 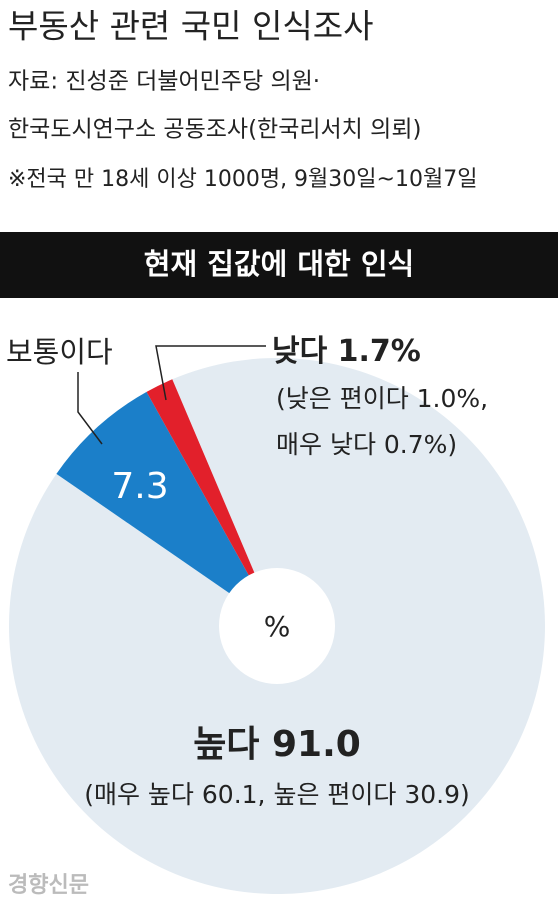 I want to click on credit: 경향신문, so click(x=48, y=885).